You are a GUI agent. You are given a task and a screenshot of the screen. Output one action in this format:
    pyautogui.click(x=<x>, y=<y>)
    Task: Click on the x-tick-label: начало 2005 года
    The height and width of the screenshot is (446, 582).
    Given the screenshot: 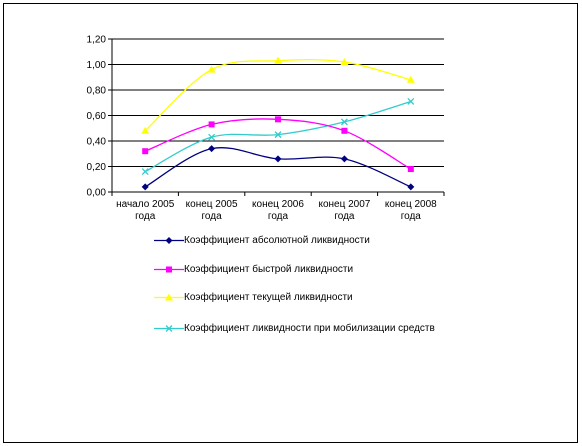 What is the action you would take?
    pyautogui.click(x=145, y=210)
    